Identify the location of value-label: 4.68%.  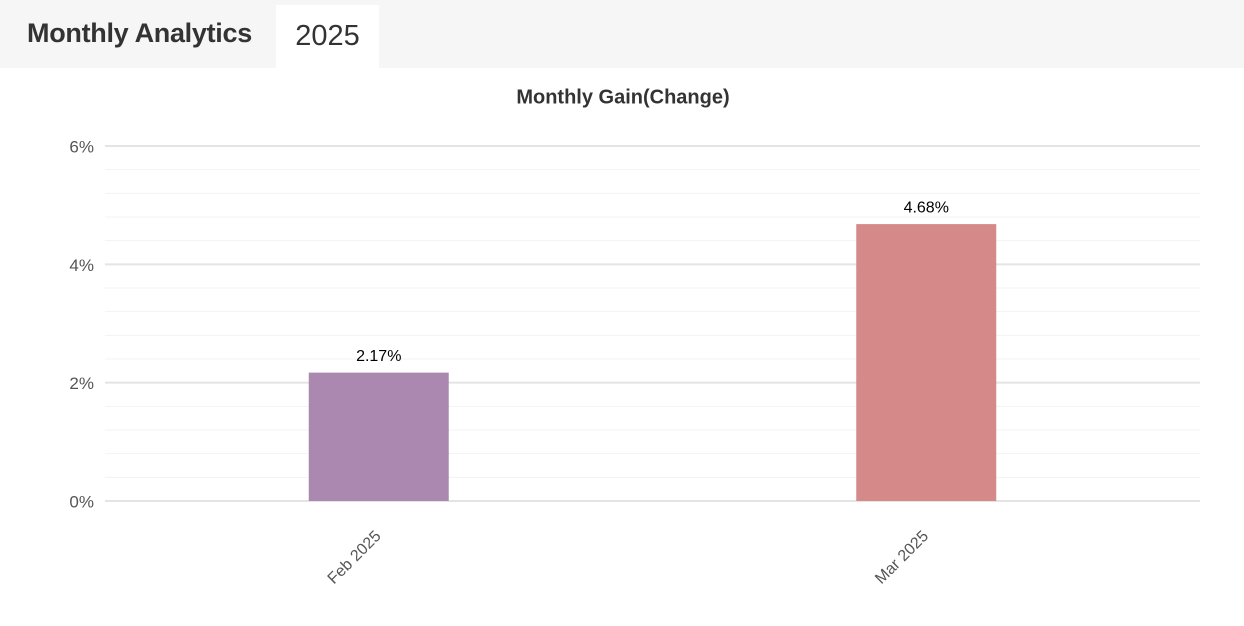
(926, 207).